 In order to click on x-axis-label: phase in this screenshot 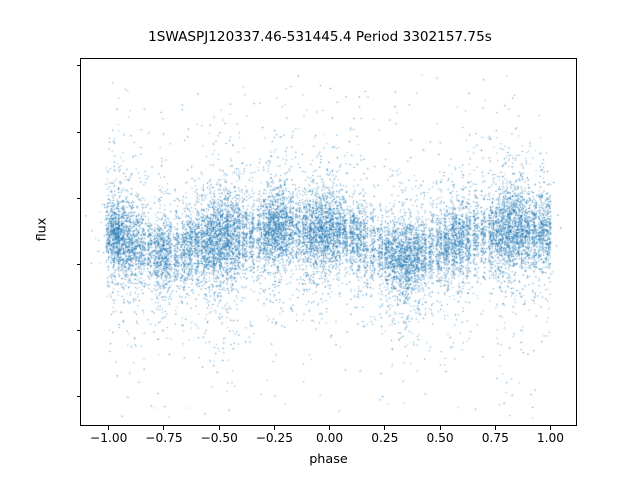, I will do `click(328, 459)`.